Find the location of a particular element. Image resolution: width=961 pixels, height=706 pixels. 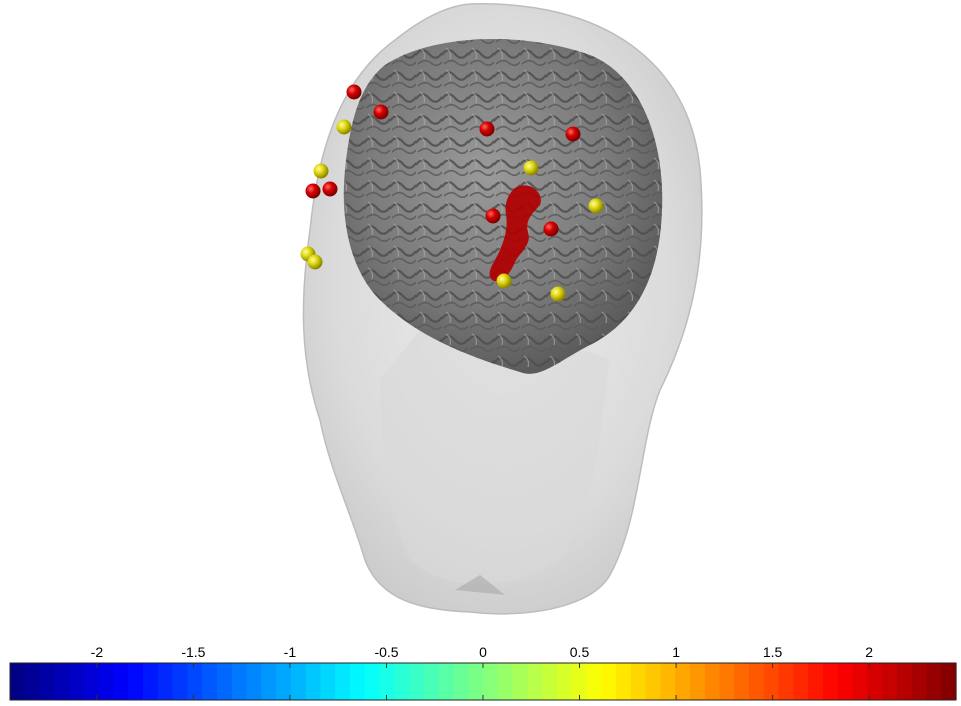

electrodes is located at coordinates (452, 193).